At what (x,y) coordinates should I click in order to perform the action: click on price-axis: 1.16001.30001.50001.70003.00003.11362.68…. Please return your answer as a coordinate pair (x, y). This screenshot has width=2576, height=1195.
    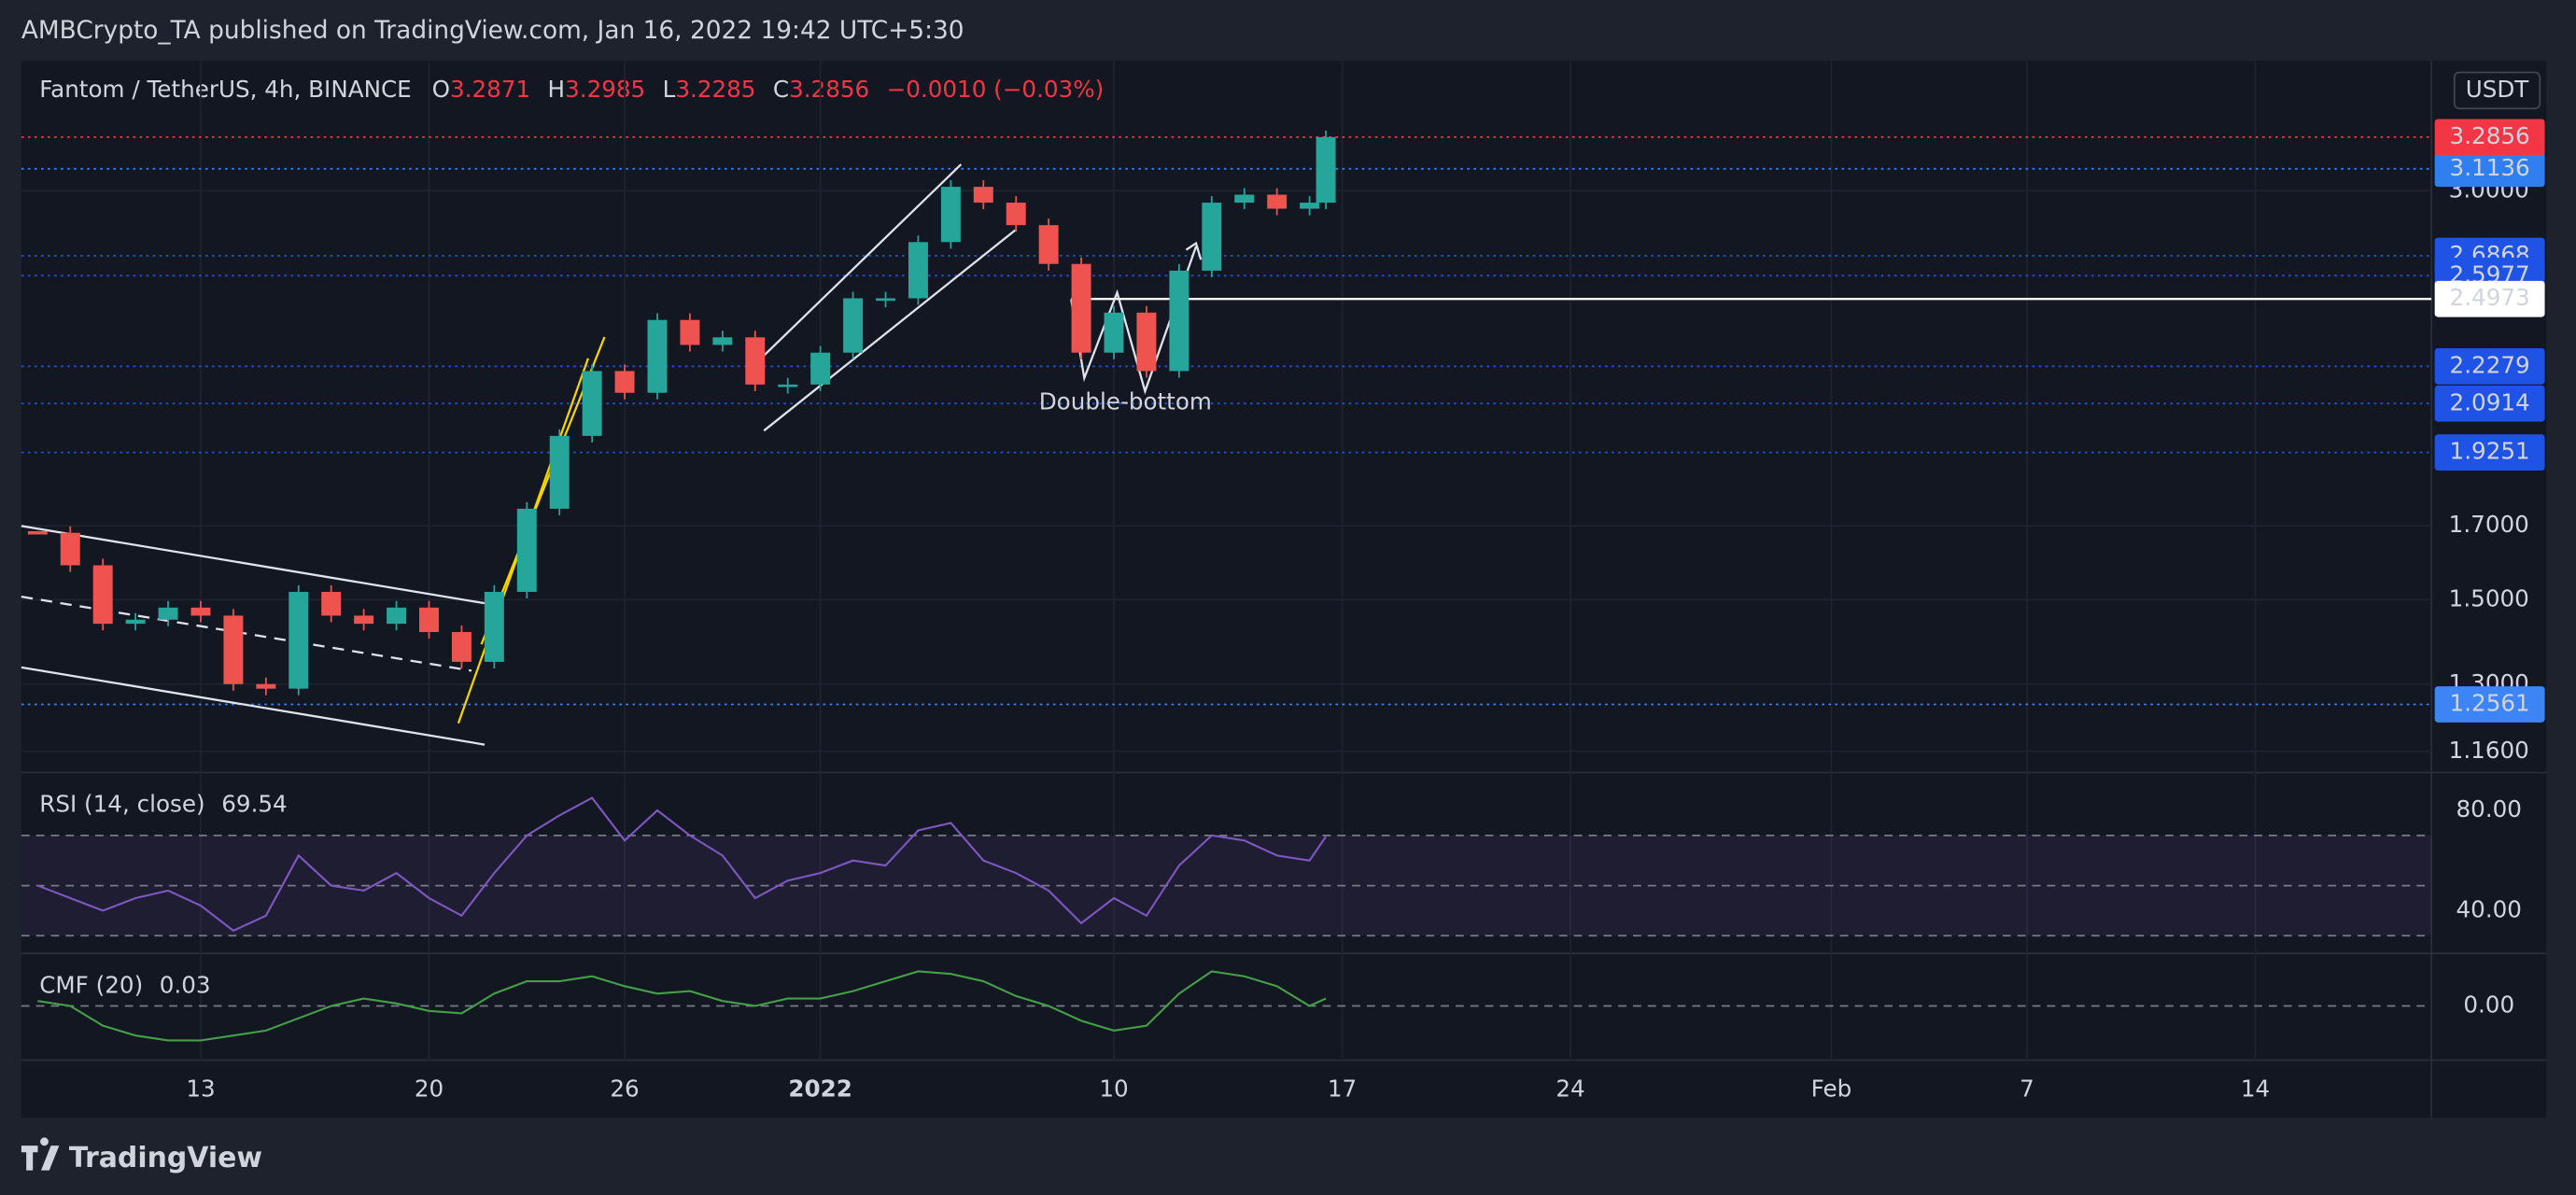
    Looking at the image, I should click on (2489, 441).